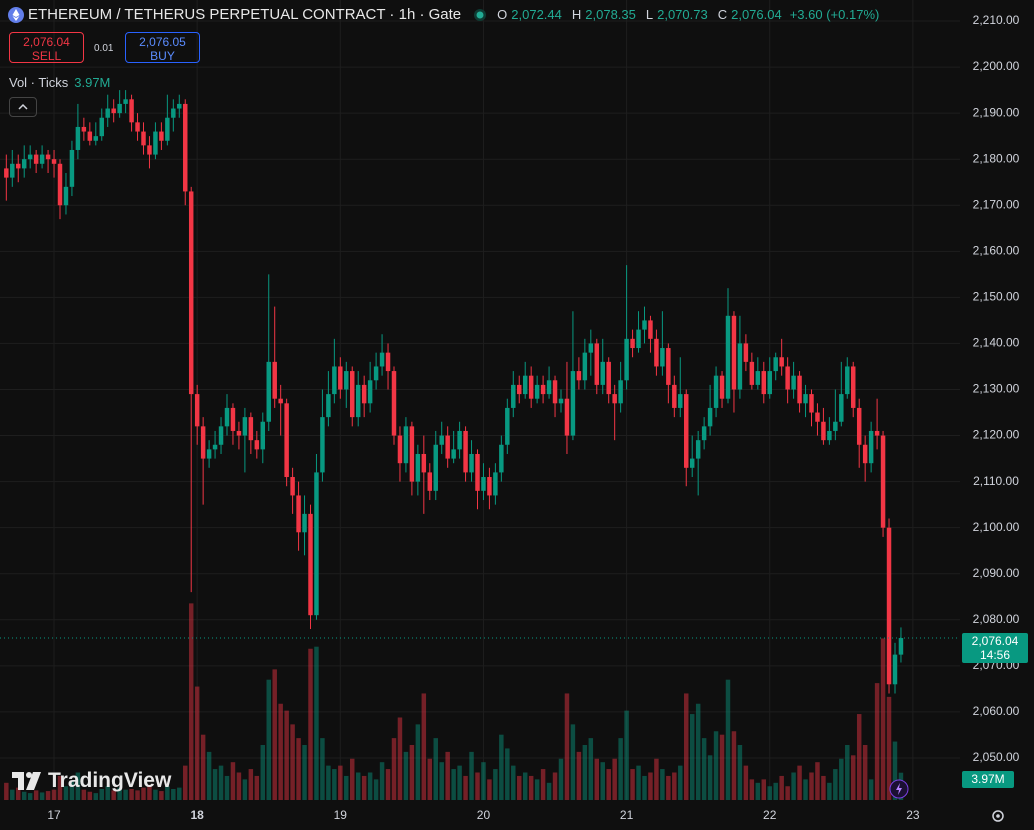 The width and height of the screenshot is (1034, 830). What do you see at coordinates (682, 14) in the screenshot?
I see `low-value: 2,070.73` at bounding box center [682, 14].